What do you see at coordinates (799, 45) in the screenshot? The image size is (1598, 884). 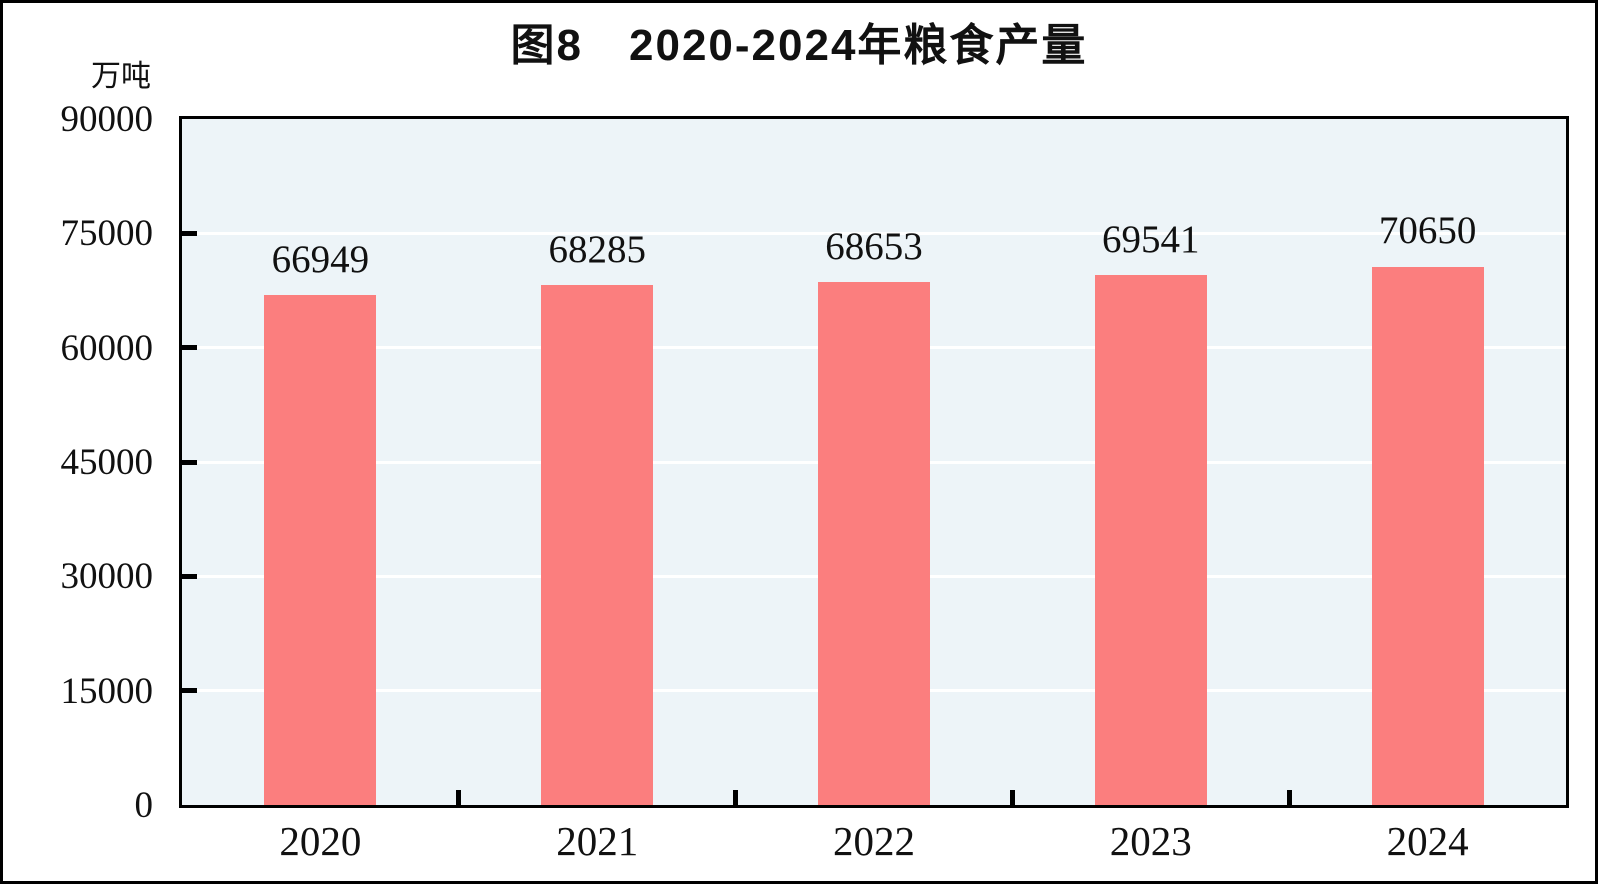 I see `chart-title: 图8 2020-2024年粮食产量` at bounding box center [799, 45].